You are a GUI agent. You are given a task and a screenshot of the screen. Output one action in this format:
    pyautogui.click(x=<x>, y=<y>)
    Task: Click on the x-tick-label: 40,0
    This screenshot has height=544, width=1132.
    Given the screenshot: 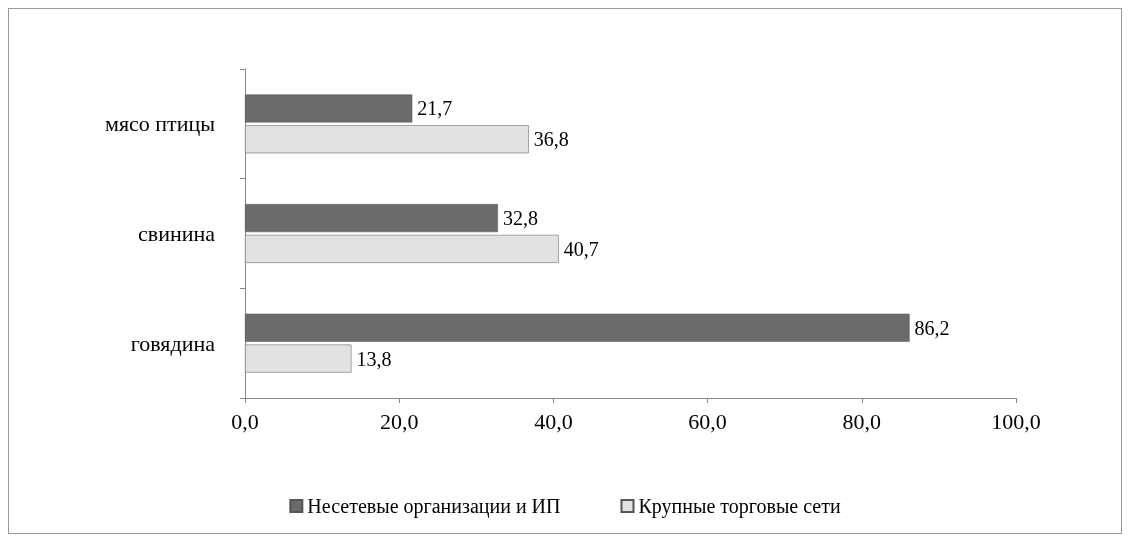 What is the action you would take?
    pyautogui.click(x=553, y=421)
    